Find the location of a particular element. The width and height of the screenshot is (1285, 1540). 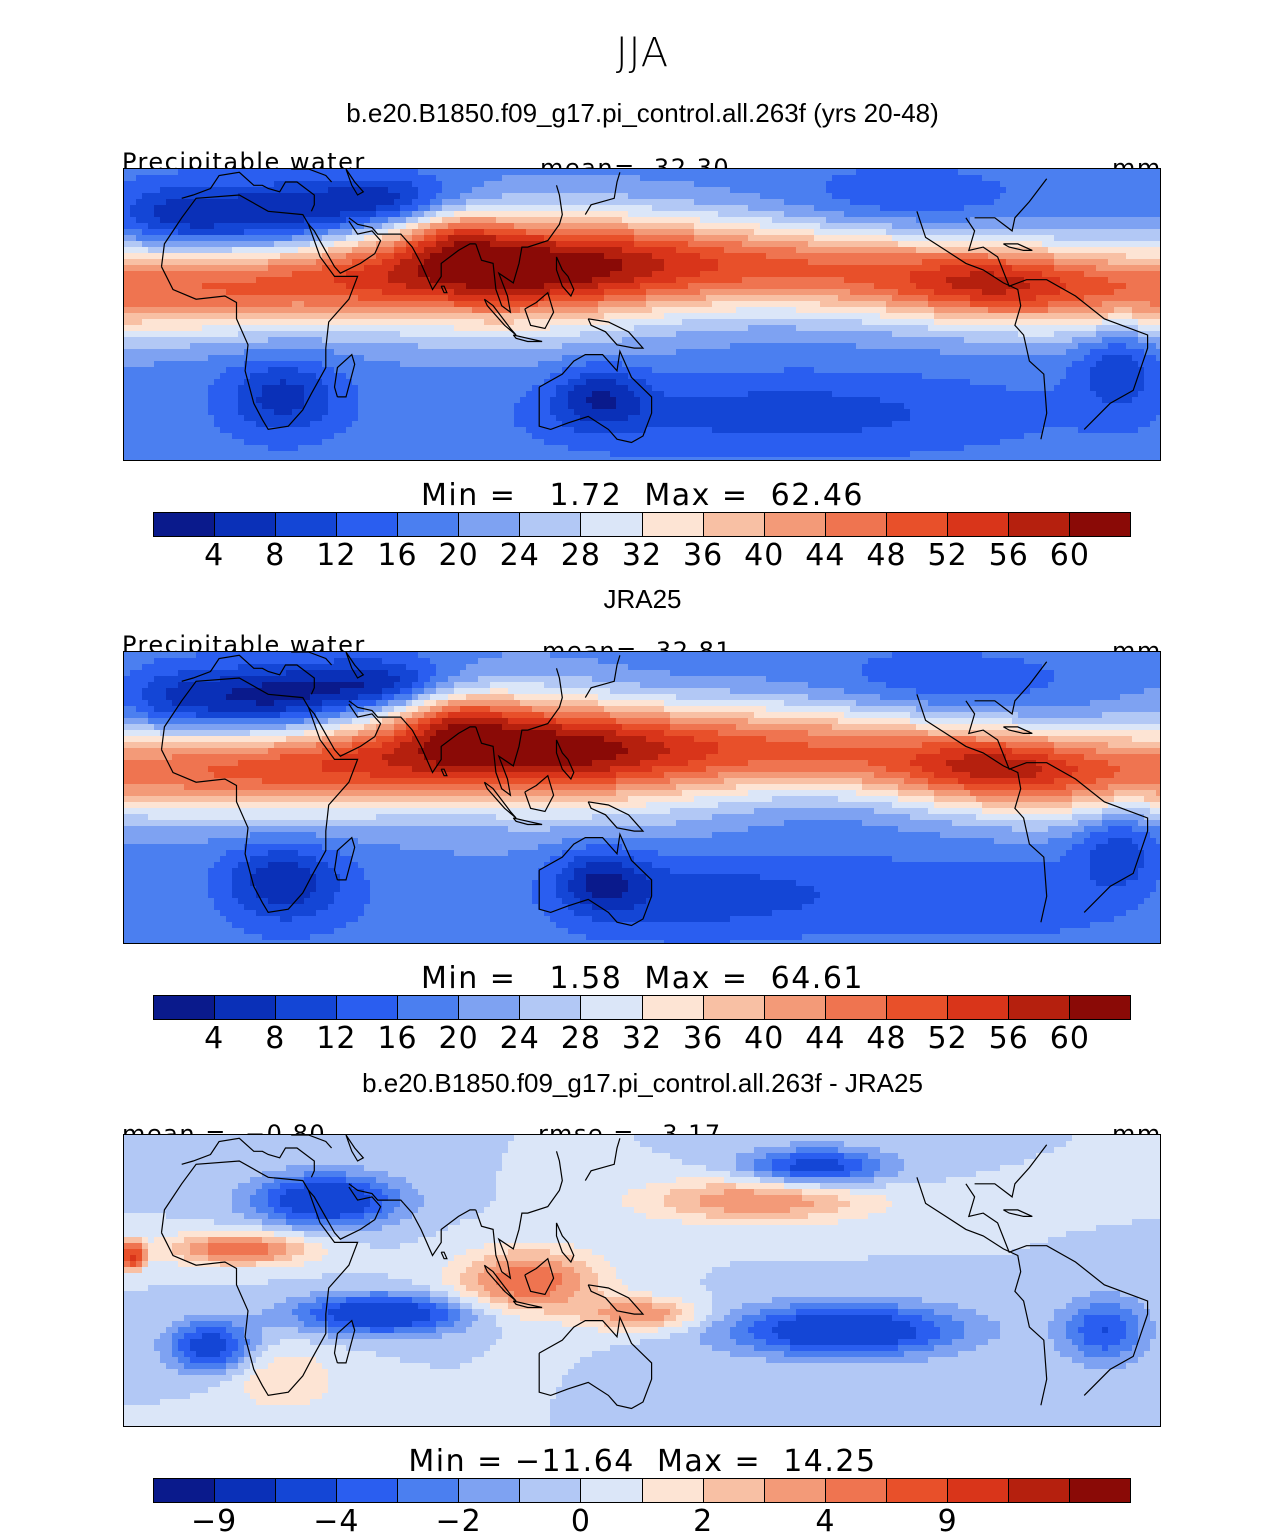

colorbar-tick-label: 0 is located at coordinates (581, 1521).